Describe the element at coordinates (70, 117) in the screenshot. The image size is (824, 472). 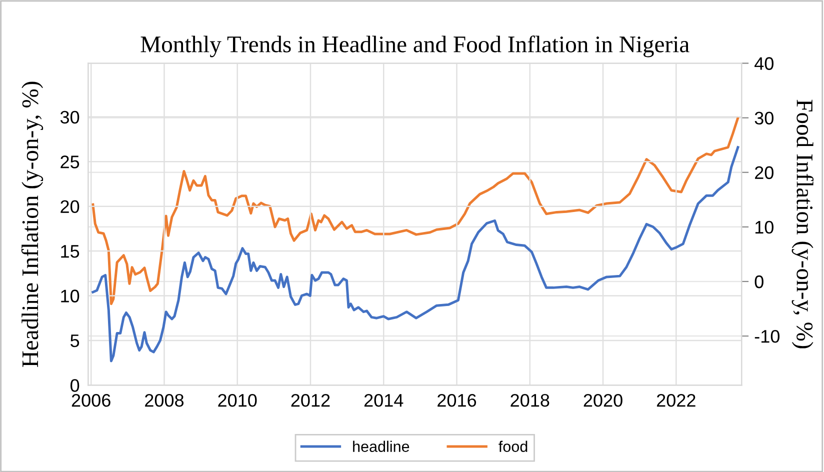
I see `y-tick-label: 30` at that location.